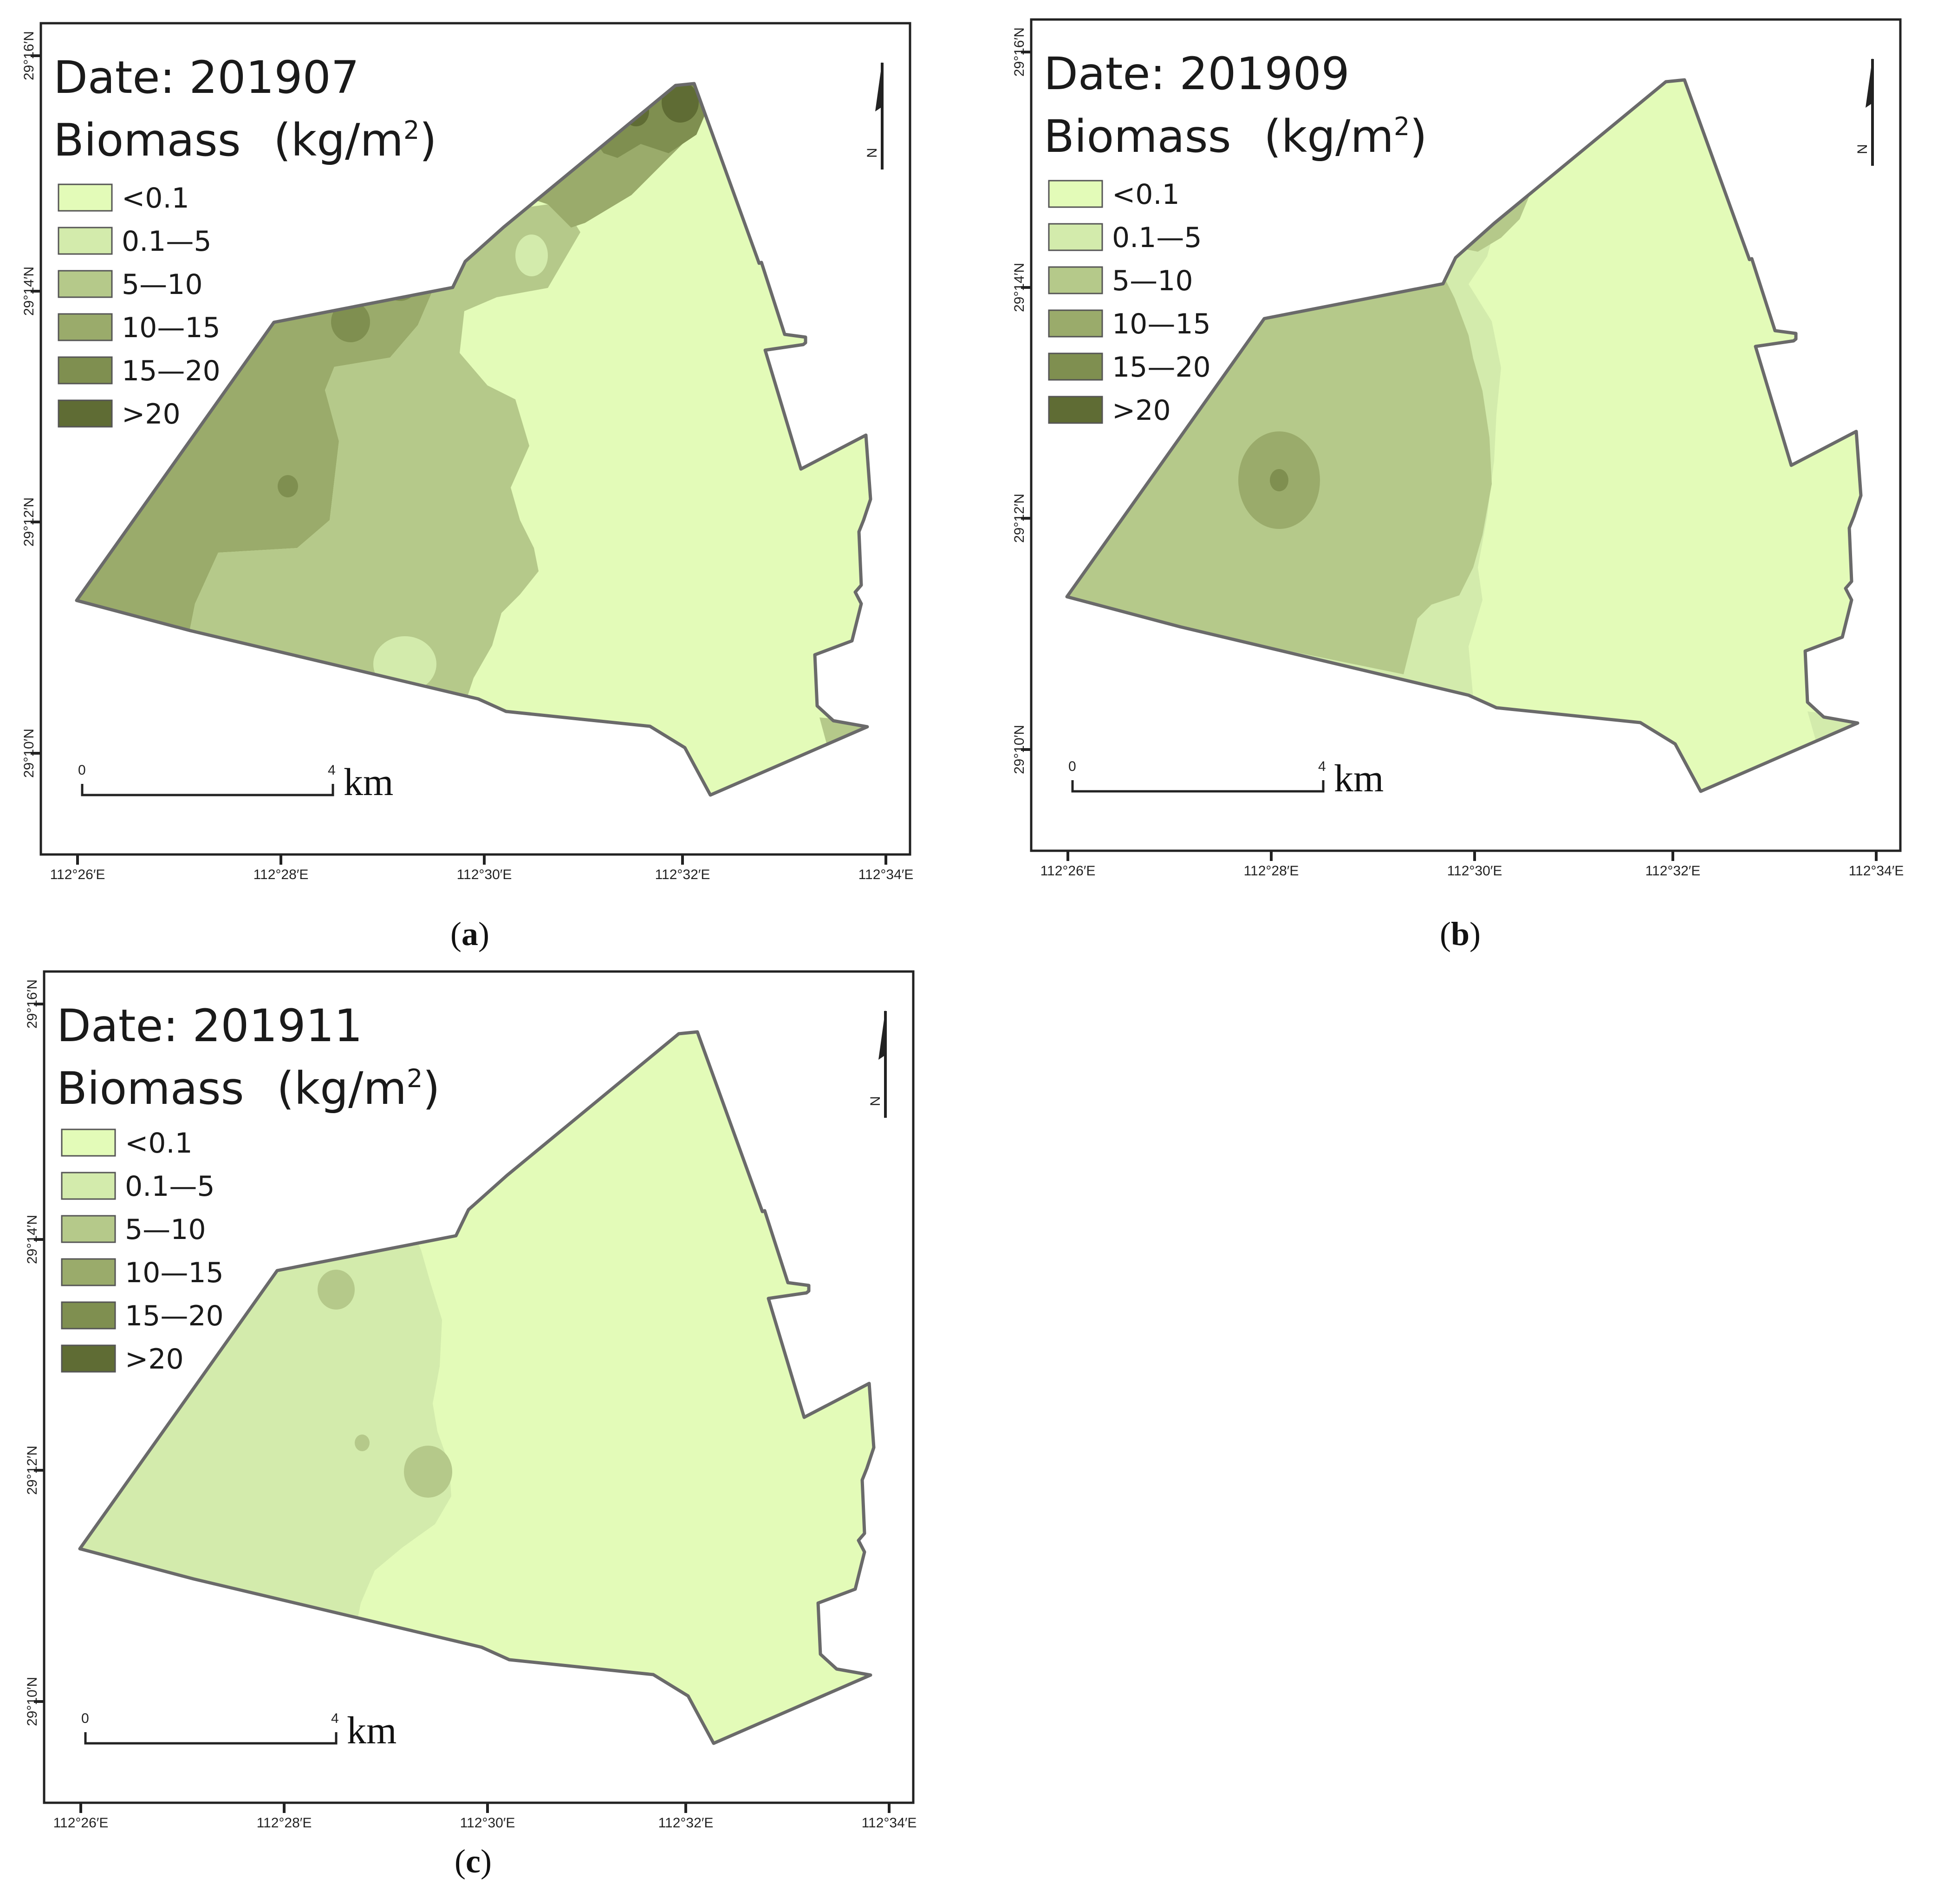 This screenshot has width=1944, height=1904. I want to click on panel-caption: (b), so click(1460, 933).